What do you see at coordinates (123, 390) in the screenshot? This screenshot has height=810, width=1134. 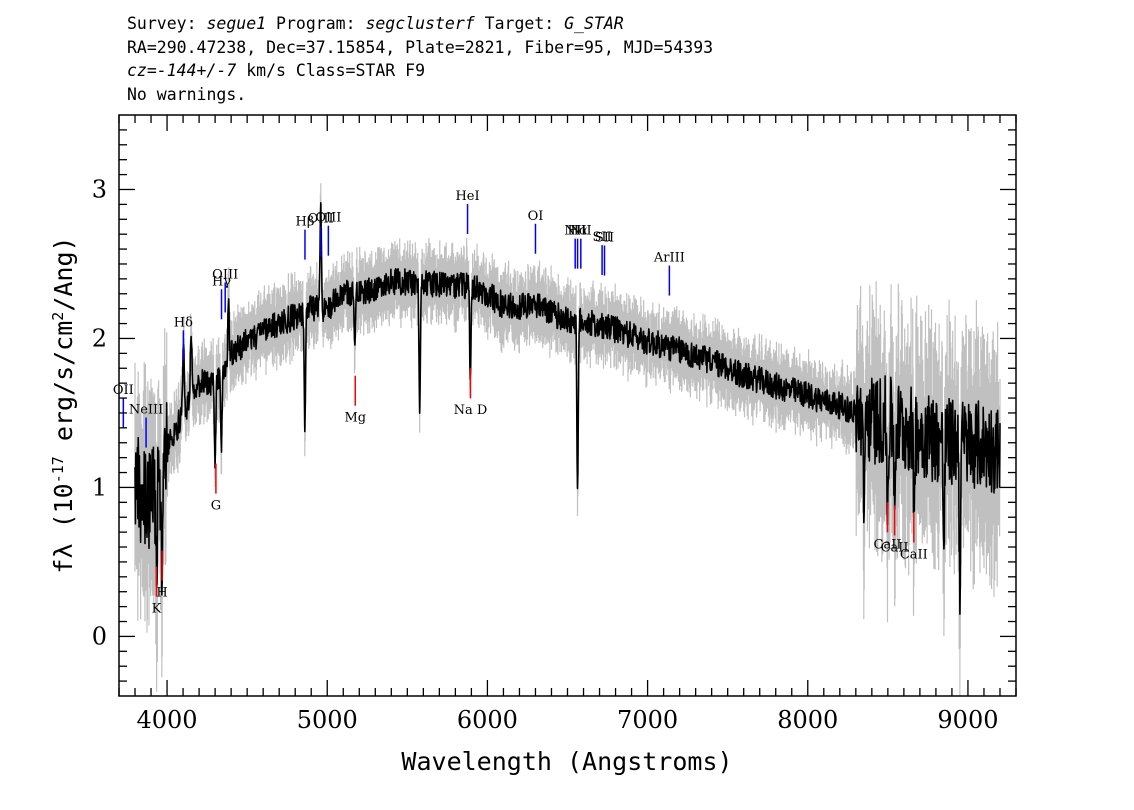 I see `emission-label-oii: OII` at bounding box center [123, 390].